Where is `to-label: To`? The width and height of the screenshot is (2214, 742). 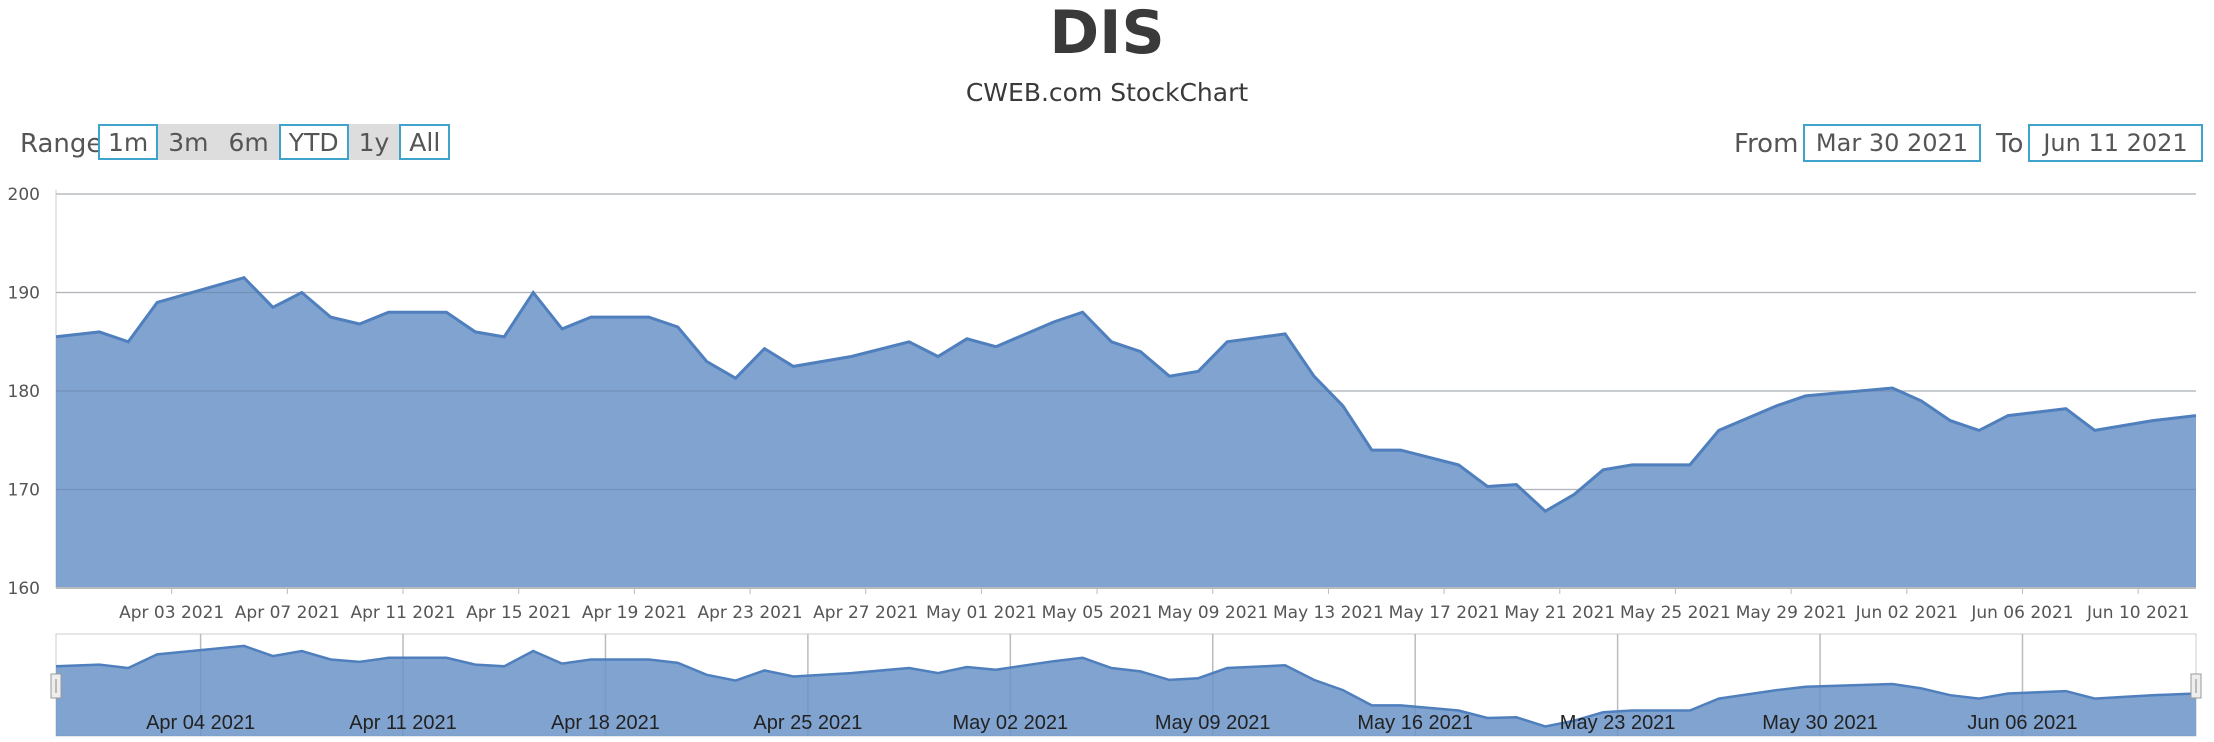 to-label: To is located at coordinates (2010, 144).